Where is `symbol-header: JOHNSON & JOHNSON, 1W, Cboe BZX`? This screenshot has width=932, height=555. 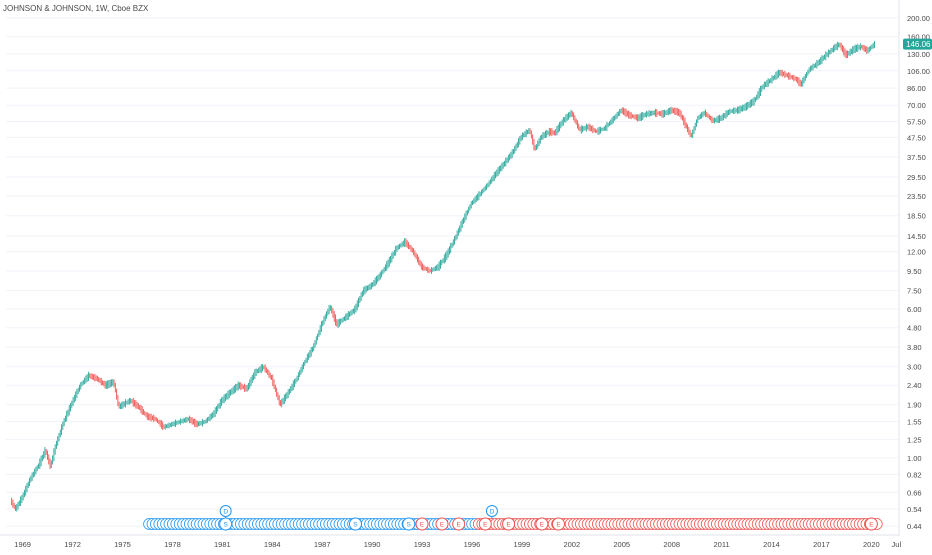
symbol-header: JOHNSON & JOHNSON, 1W, Cboe BZX is located at coordinates (76, 8).